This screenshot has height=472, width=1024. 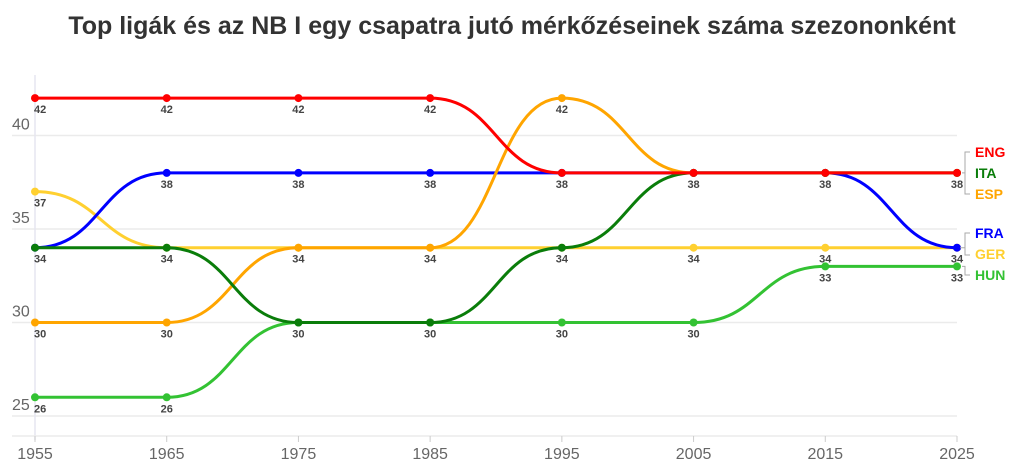 I want to click on y-tick-label: 40, so click(x=21, y=125).